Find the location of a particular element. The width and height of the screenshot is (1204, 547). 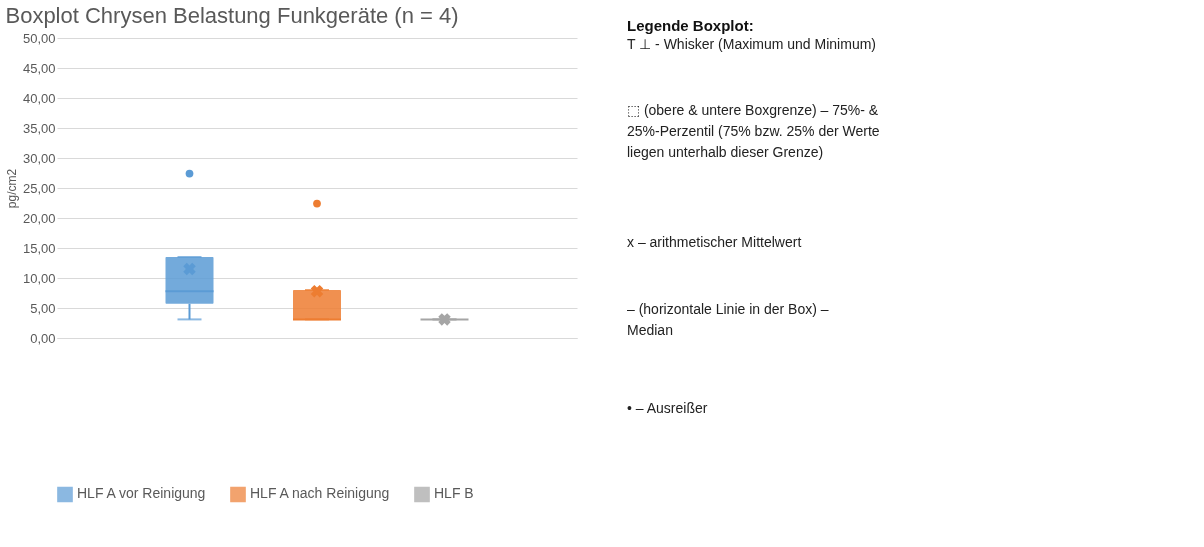

y-tick-label: 20,00 is located at coordinates (39, 218).